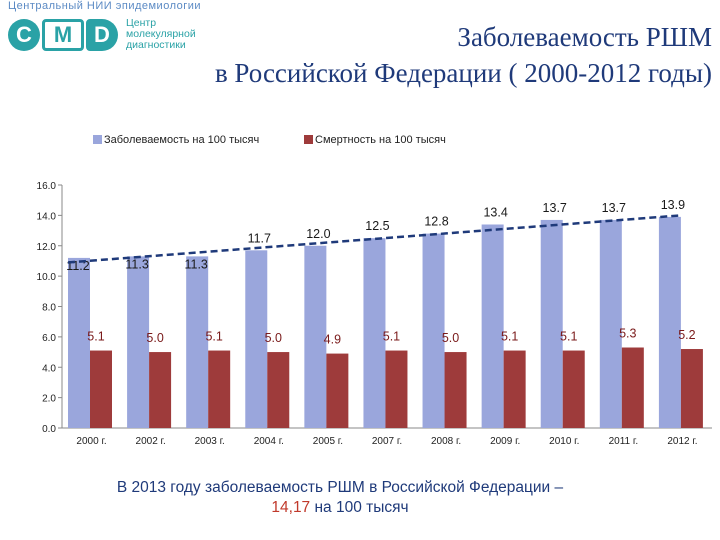  I want to click on y-tick-label: 4.0, so click(49, 368).